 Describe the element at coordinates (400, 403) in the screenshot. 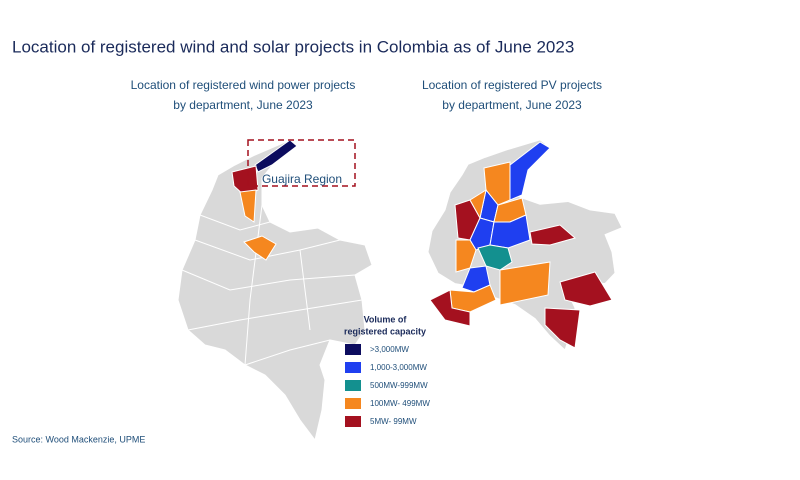

I see `legend-label: 100MW- 499MW` at that location.